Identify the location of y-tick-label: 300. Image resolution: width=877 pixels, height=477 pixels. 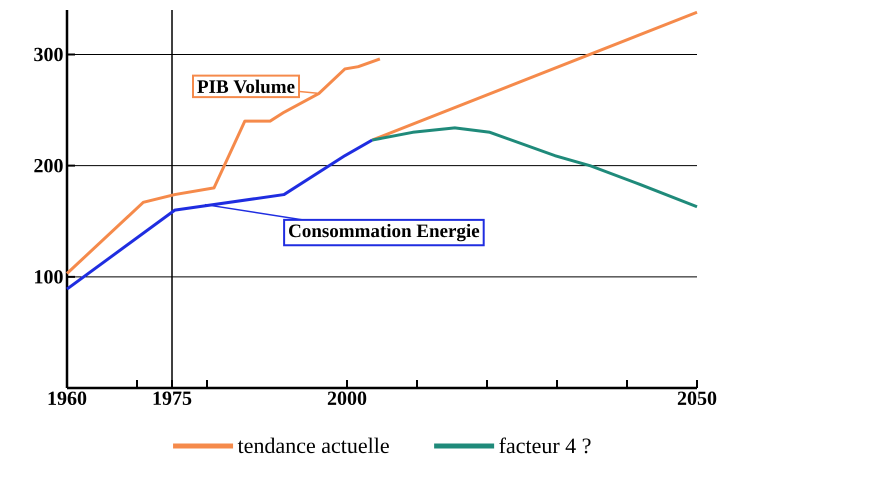
(48, 55).